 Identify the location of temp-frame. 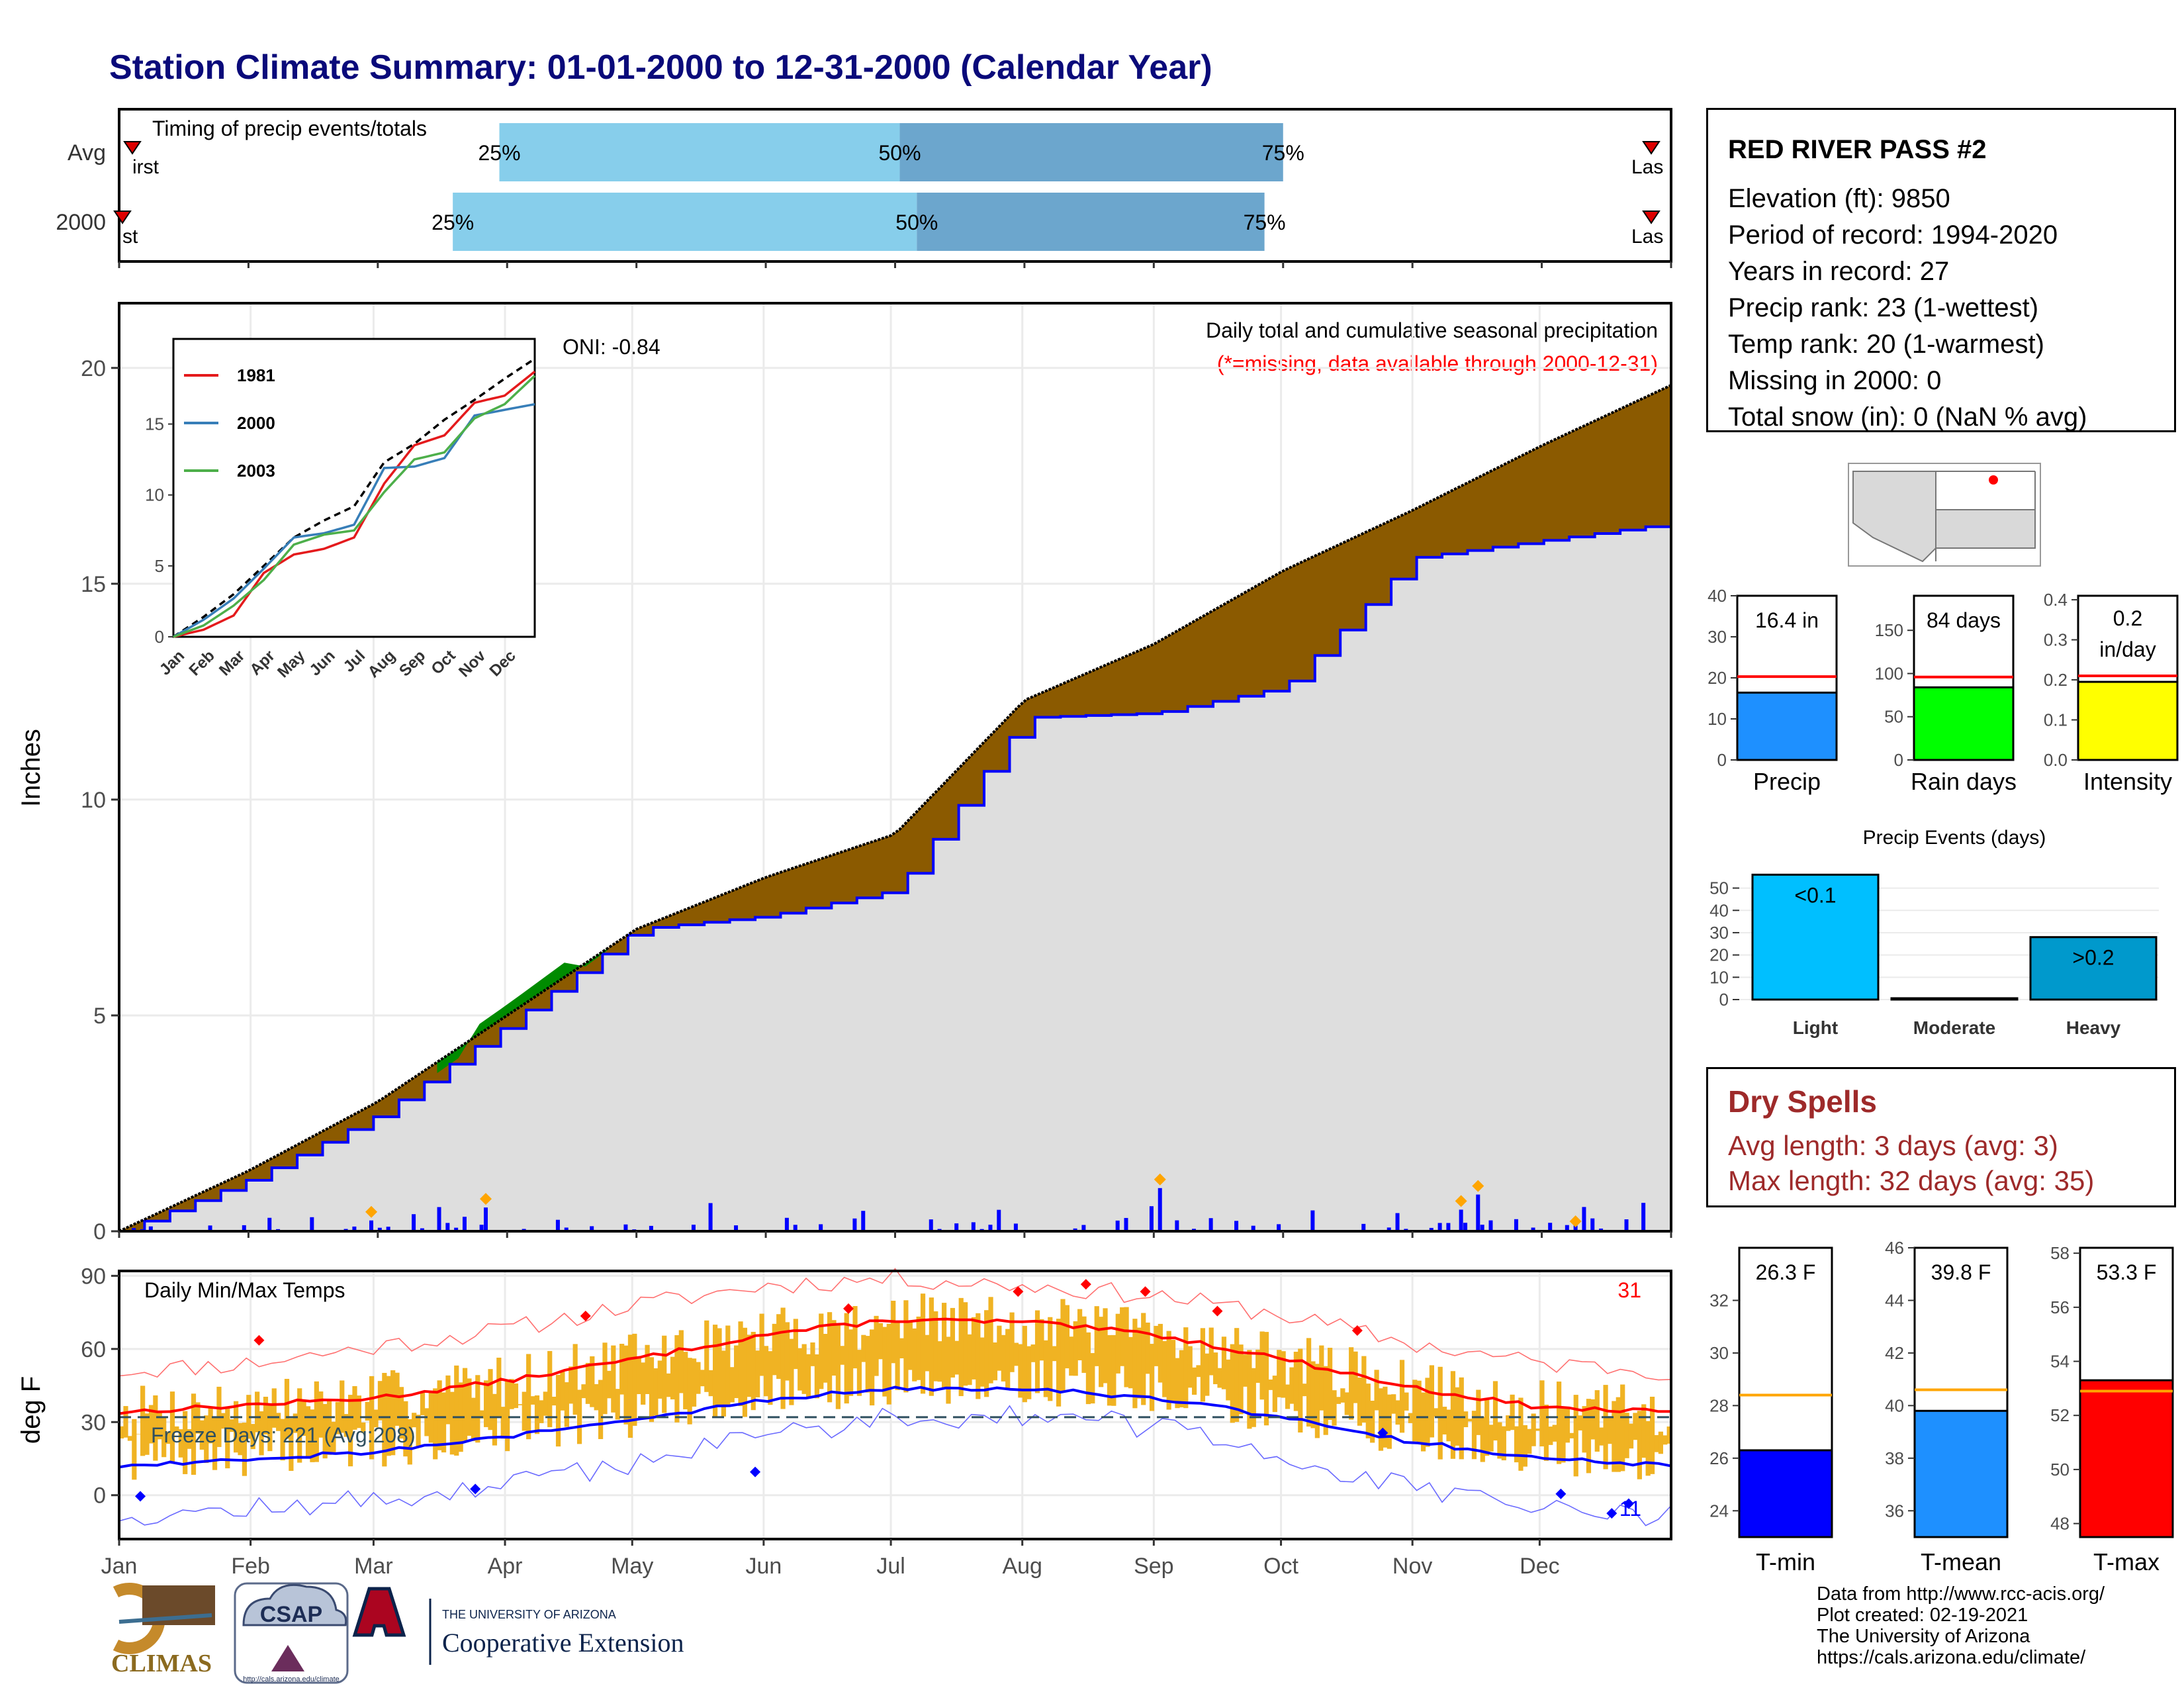
(895, 1405).